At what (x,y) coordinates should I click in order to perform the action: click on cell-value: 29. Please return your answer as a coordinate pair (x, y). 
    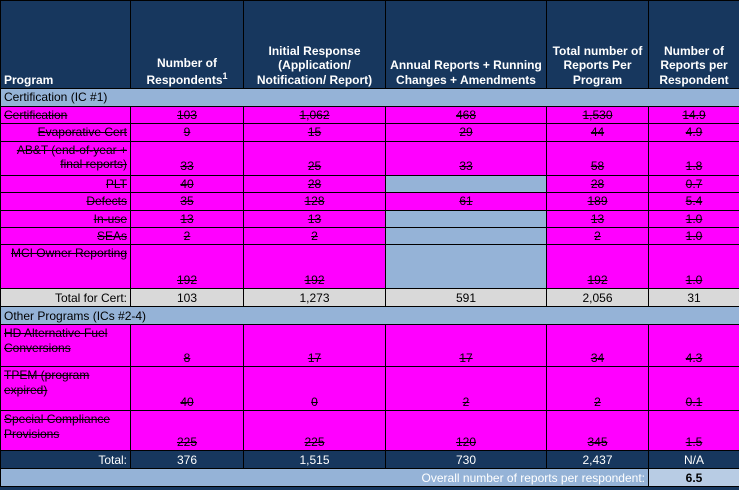
    Looking at the image, I should click on (466, 132).